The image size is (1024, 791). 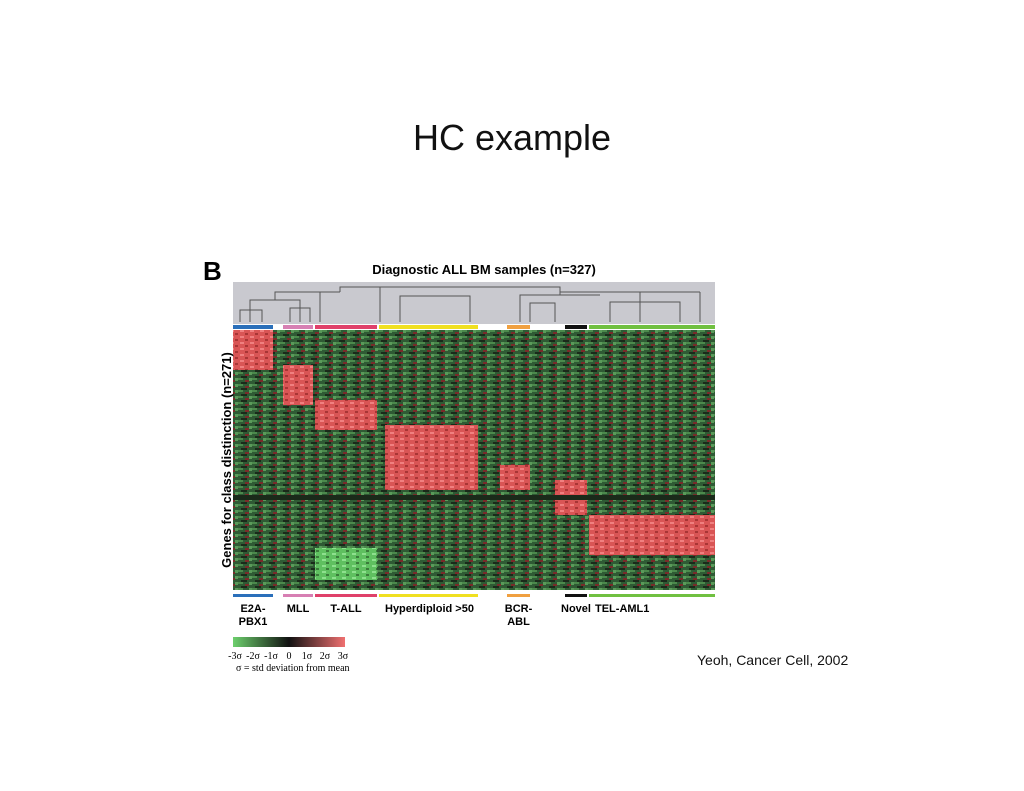 I want to click on dendrogram, so click(x=470, y=304).